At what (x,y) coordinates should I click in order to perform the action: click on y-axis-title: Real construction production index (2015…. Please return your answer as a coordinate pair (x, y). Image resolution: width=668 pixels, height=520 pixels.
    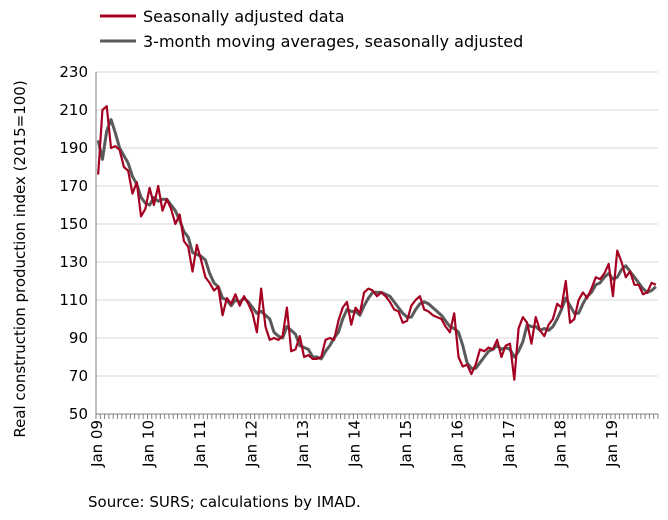
    Looking at the image, I should click on (20, 258).